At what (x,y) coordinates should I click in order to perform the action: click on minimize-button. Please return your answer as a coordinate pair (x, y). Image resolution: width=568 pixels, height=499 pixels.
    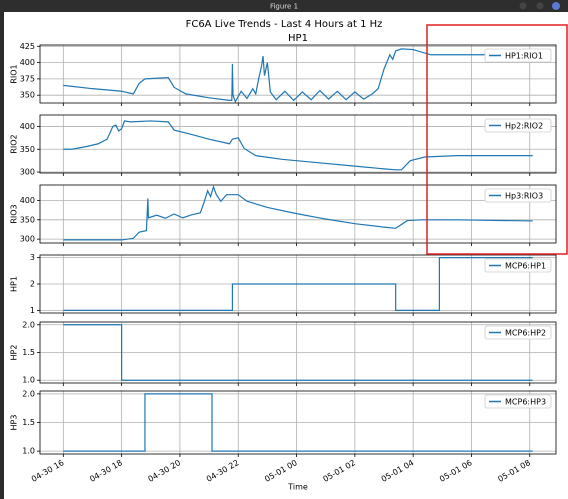
    Looking at the image, I should click on (523, 6).